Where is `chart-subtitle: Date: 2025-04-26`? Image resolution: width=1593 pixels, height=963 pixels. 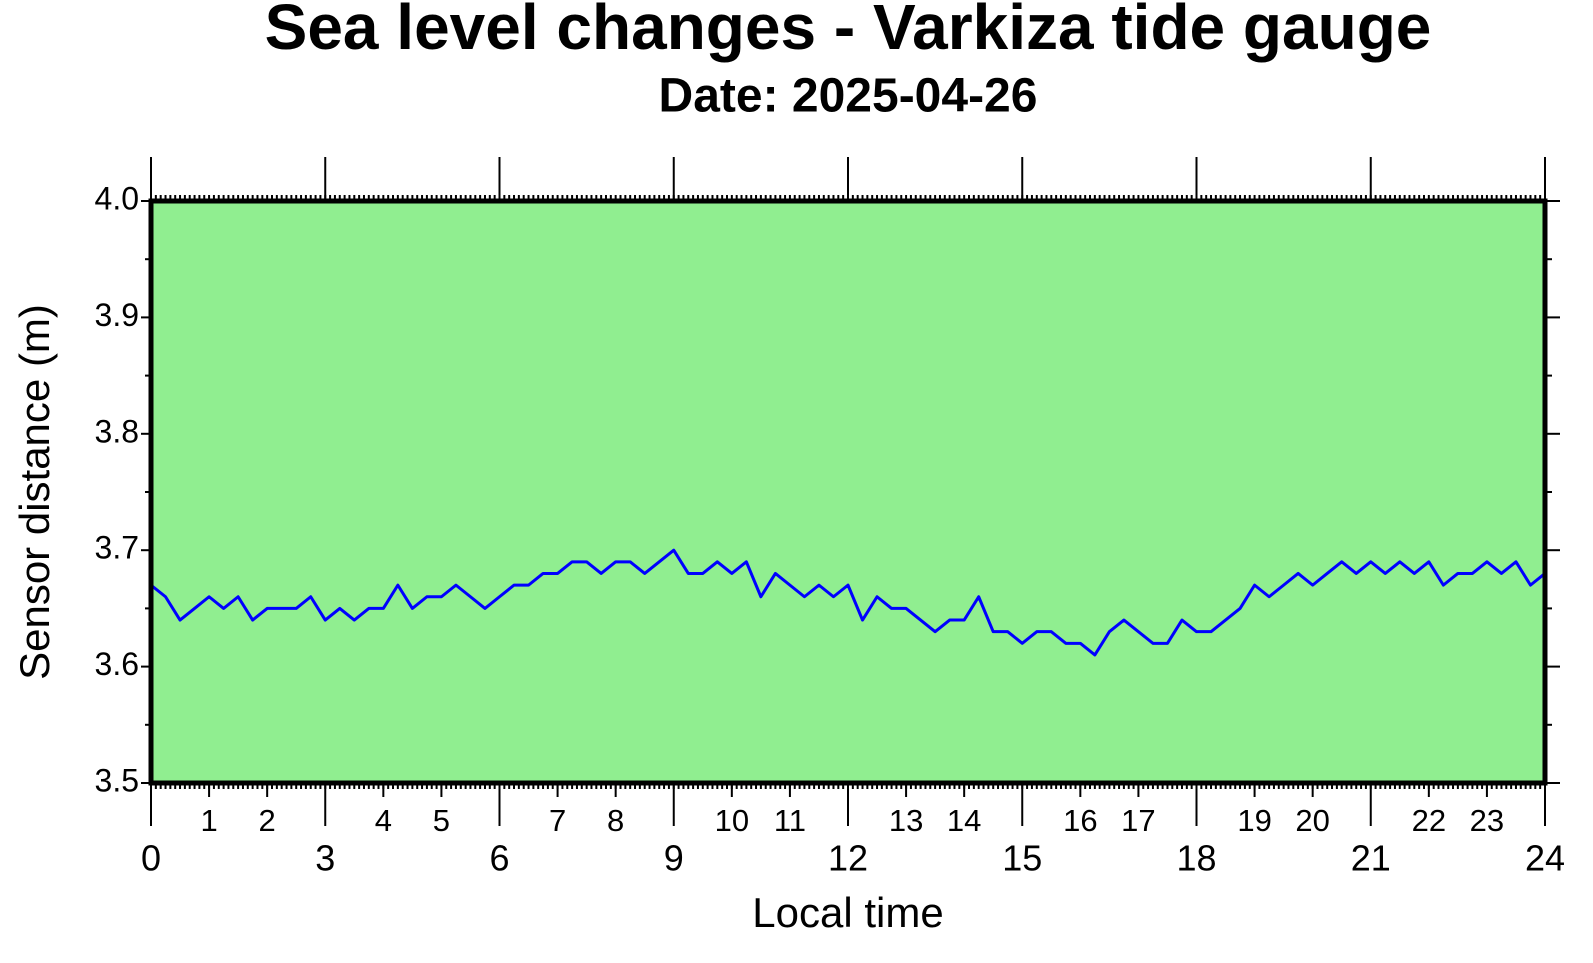 chart-subtitle: Date: 2025-04-26 is located at coordinates (848, 96).